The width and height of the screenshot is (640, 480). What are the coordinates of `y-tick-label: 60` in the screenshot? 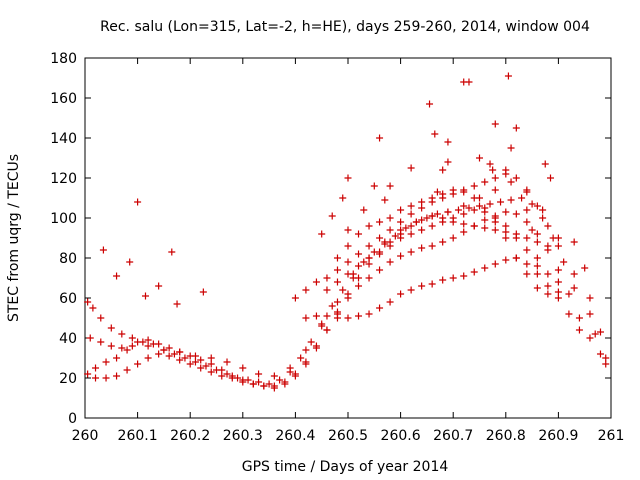 It's located at (68, 299).